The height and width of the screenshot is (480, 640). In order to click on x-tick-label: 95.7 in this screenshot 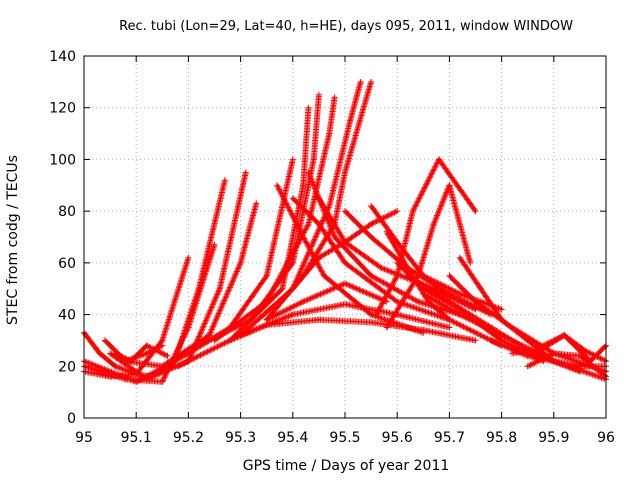, I will do `click(449, 438)`.